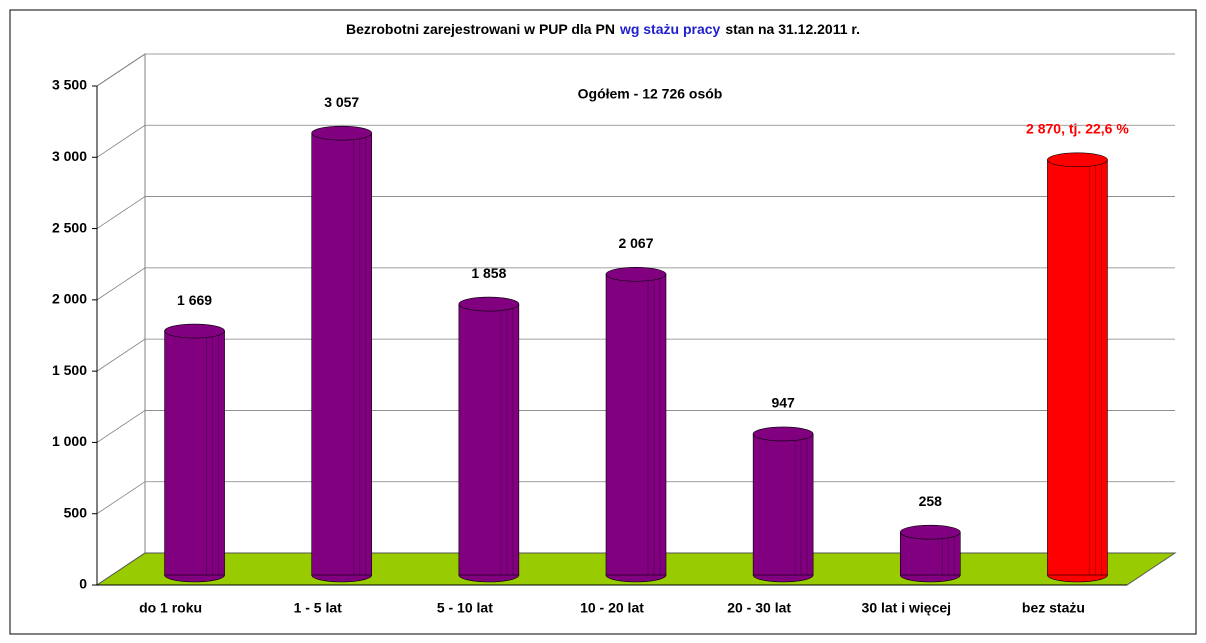  Describe the element at coordinates (341, 102) in the screenshot. I see `value-label: 3 057` at that location.